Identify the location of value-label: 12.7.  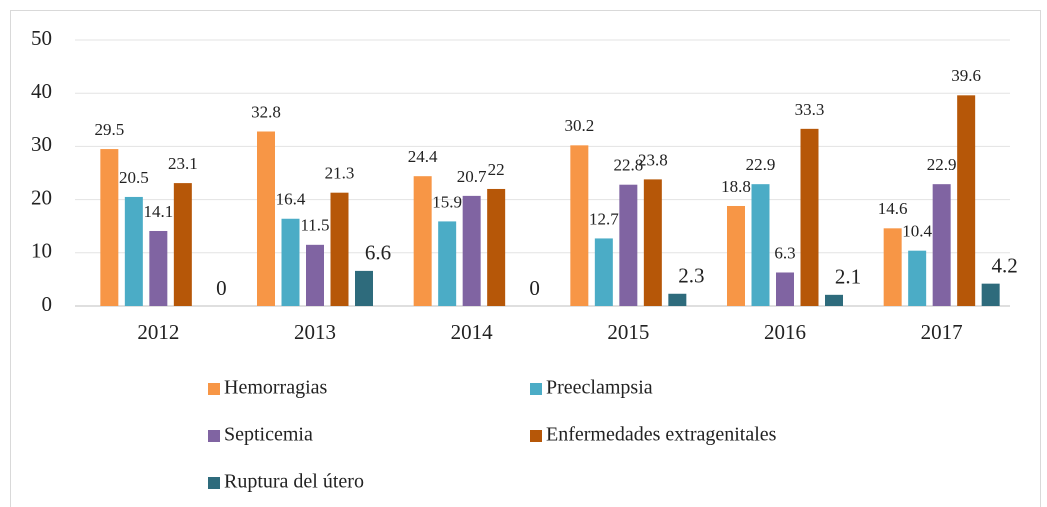
(604, 218).